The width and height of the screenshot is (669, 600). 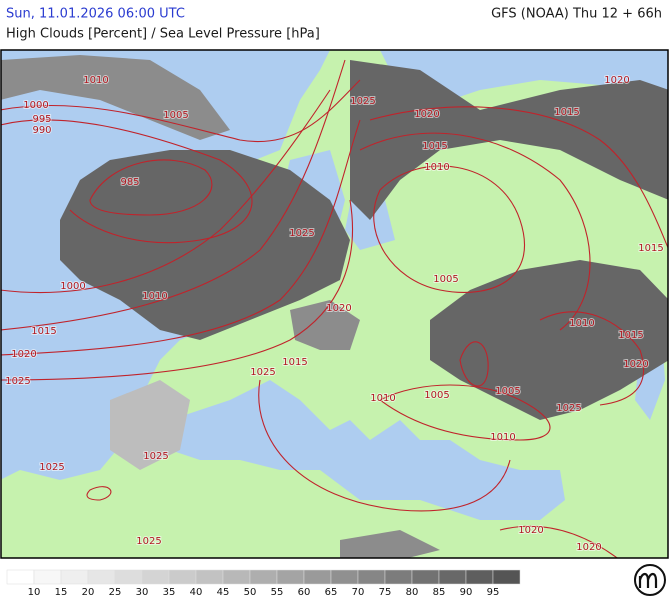 I want to click on legend-label: 85, so click(x=439, y=592).